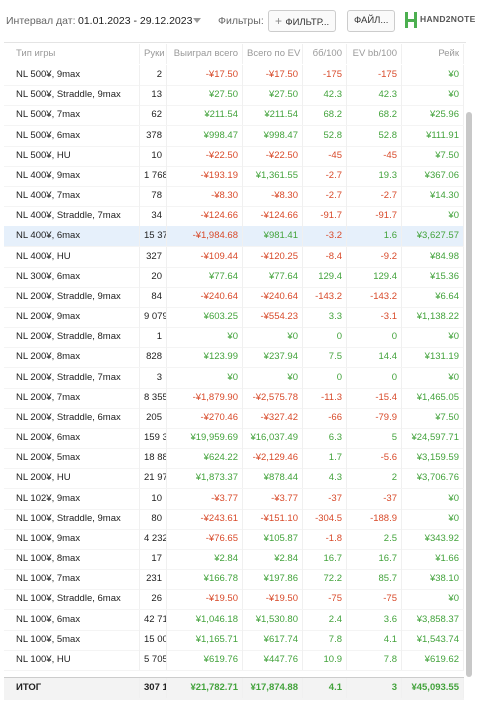 The height and width of the screenshot is (701, 477). Describe the element at coordinates (153, 357) in the screenshot. I see `cell: 828` at that location.